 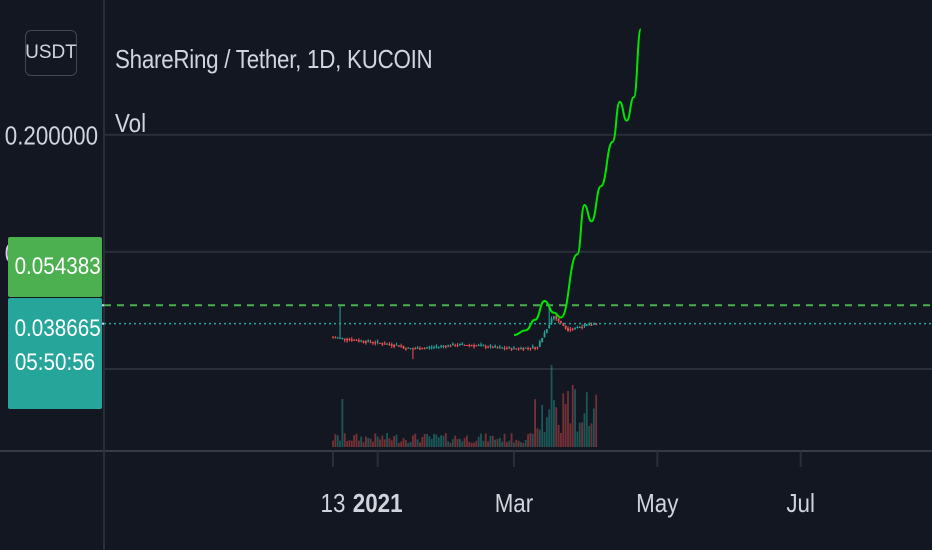 I want to click on currency-unit-button: USDT, so click(x=51, y=53).